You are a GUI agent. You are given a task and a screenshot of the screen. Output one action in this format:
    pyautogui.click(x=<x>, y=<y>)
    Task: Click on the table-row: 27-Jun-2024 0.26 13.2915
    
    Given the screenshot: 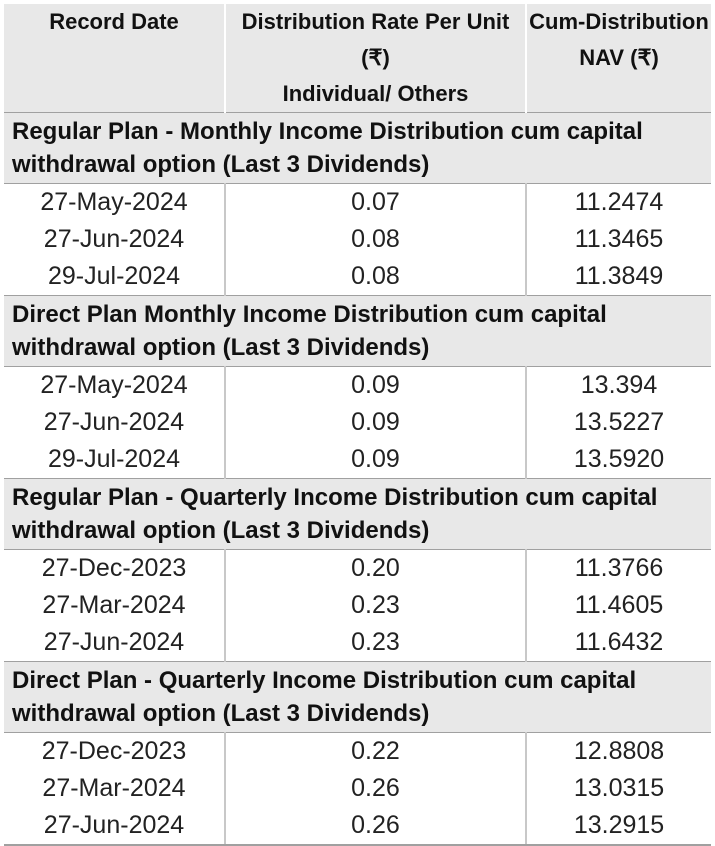 What is the action you would take?
    pyautogui.click(x=357, y=826)
    